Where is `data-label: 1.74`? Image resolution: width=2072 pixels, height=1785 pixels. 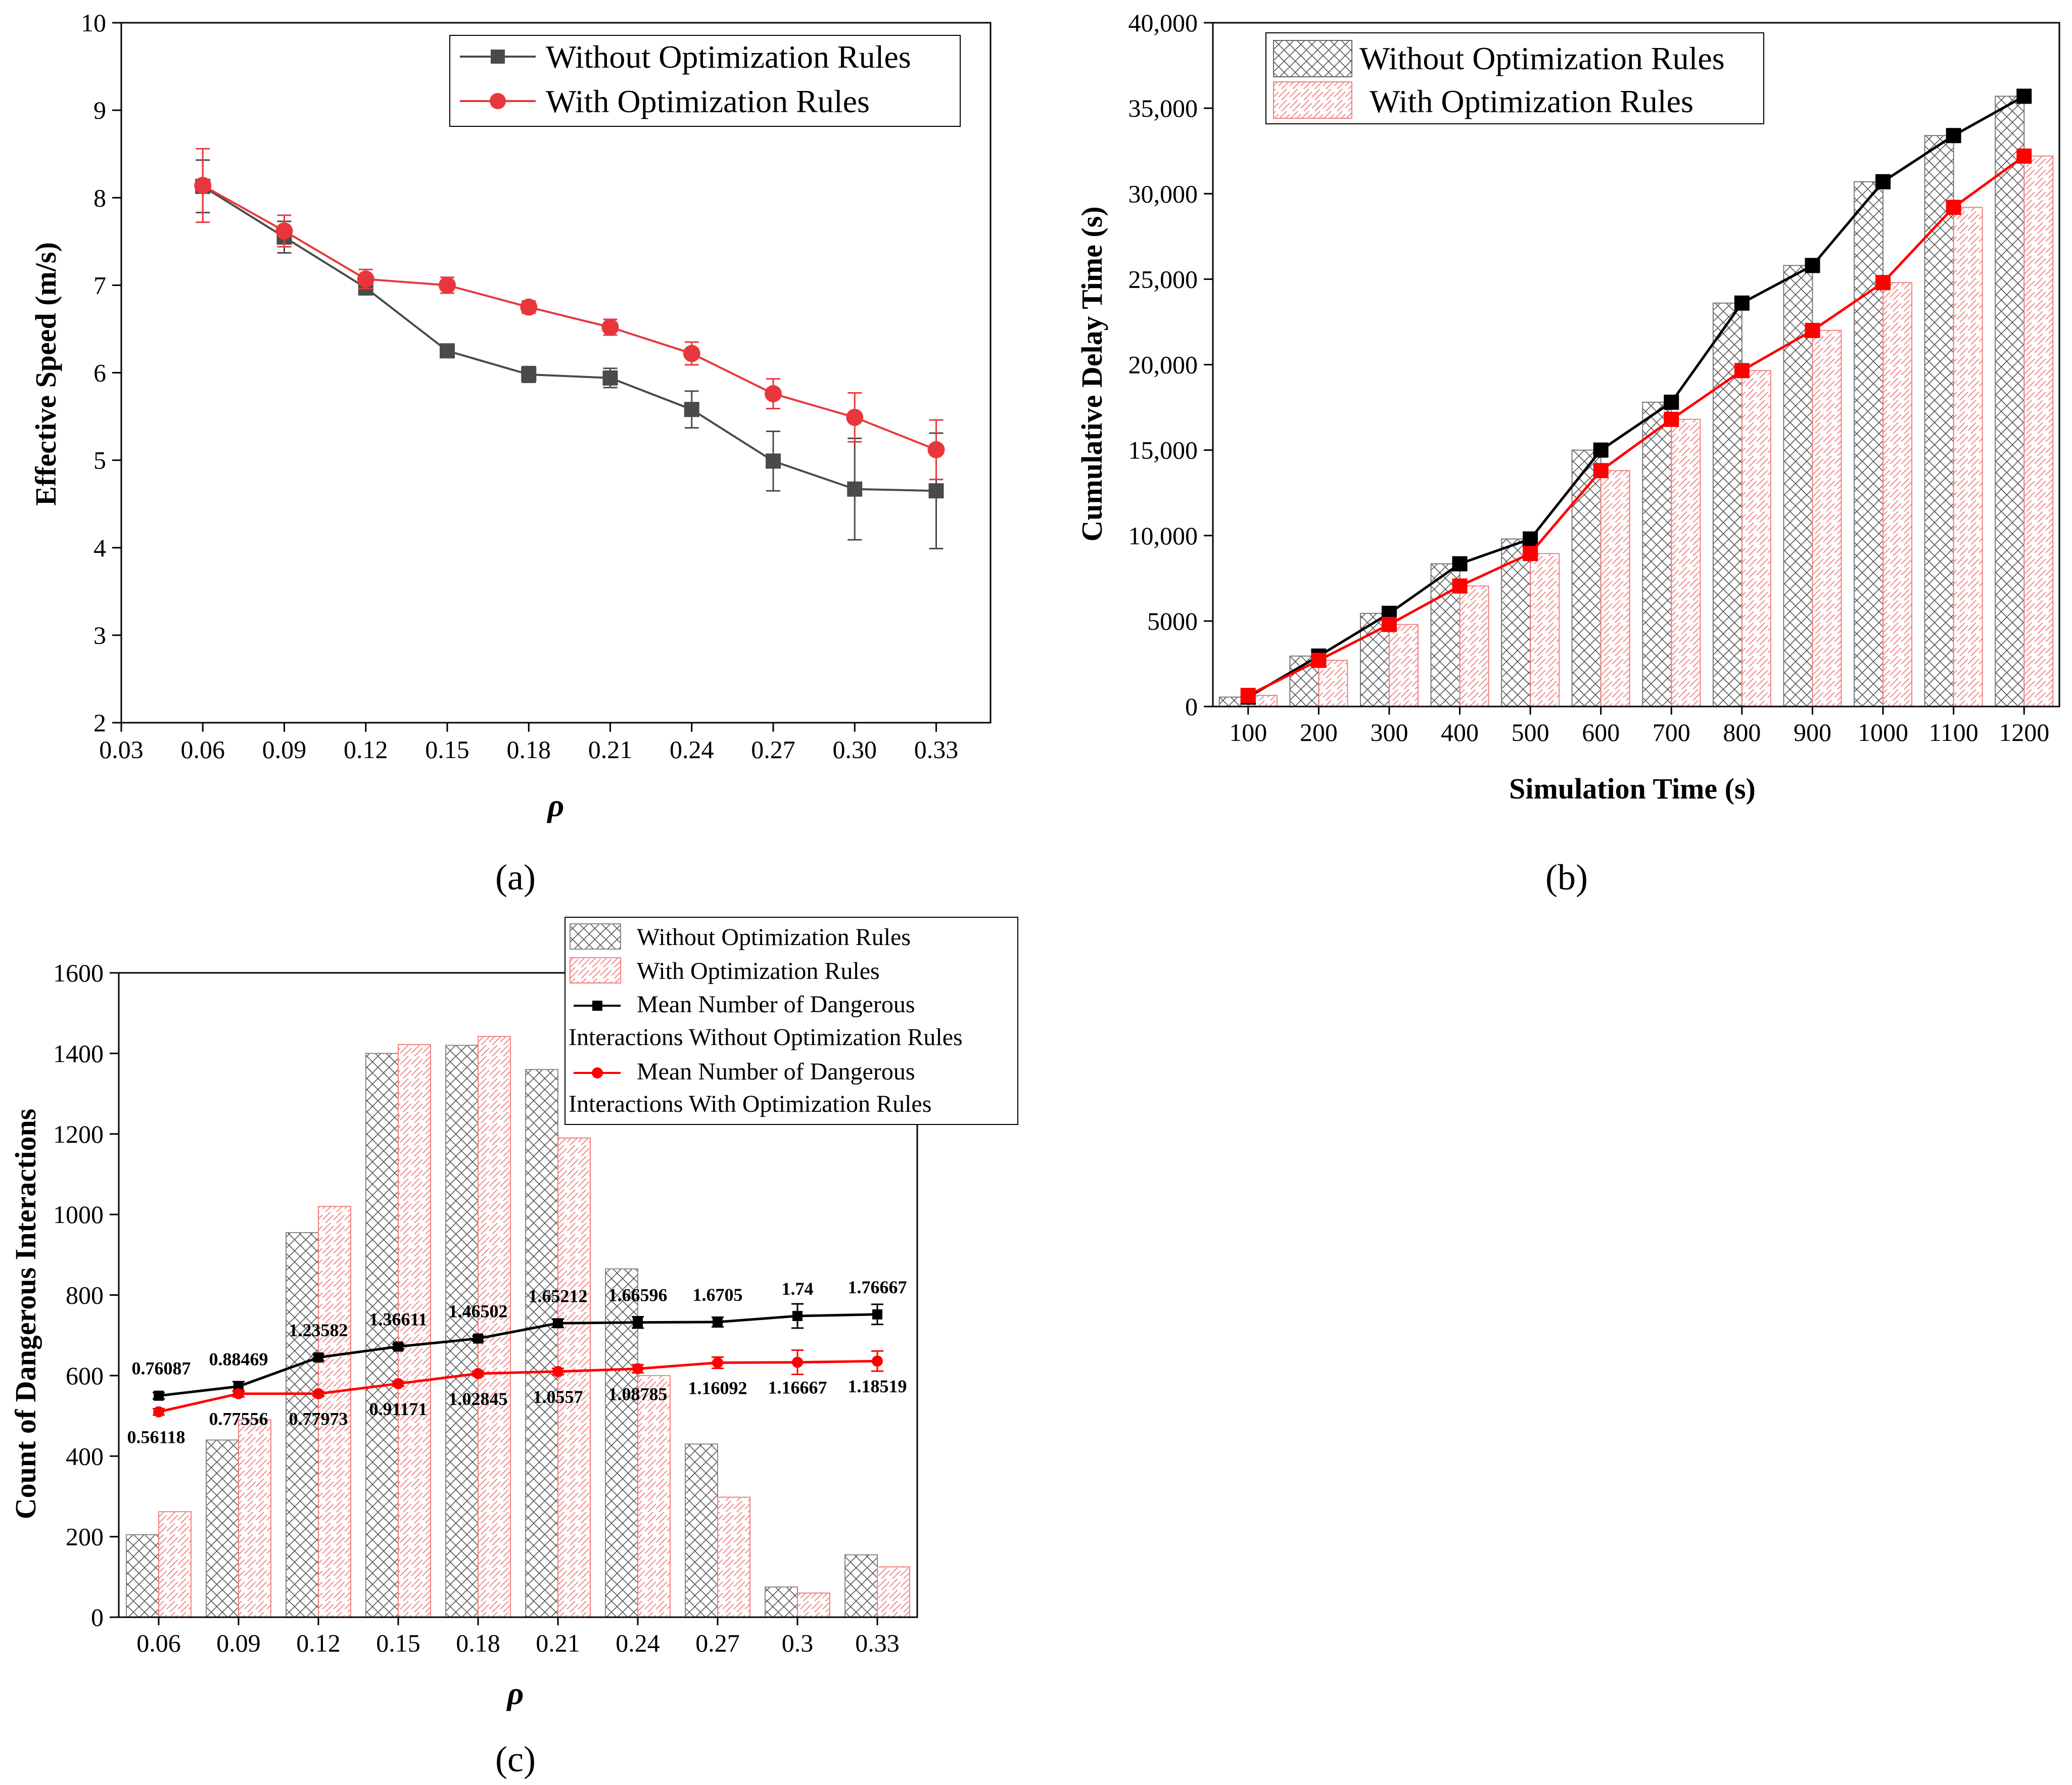
data-label: 1.74 is located at coordinates (798, 1289).